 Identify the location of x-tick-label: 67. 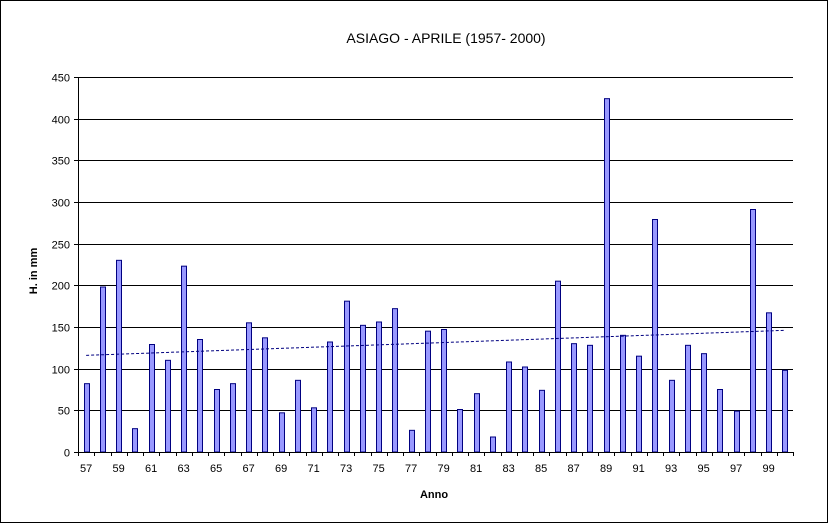
(249, 469).